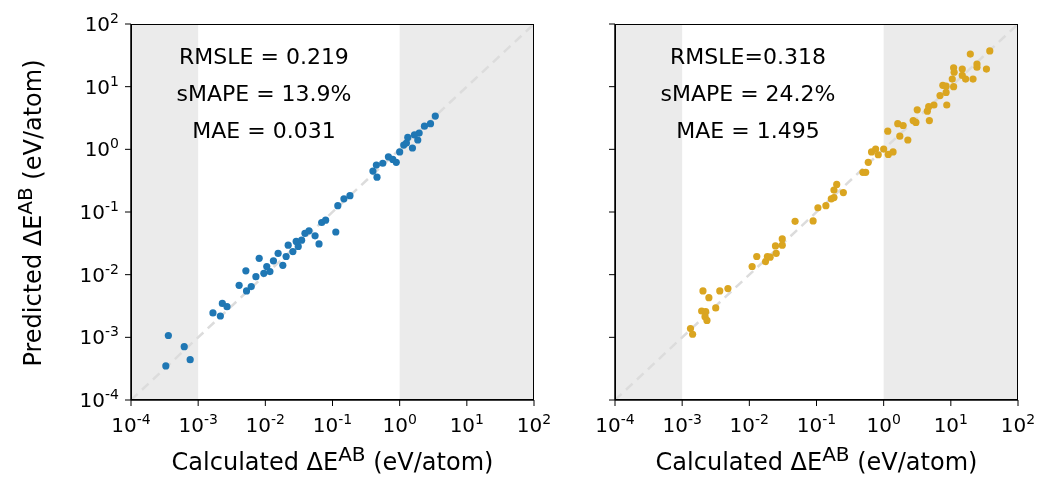 The image size is (1042, 483). I want to click on annotation: sMAPE = 24.2%, so click(748, 93).